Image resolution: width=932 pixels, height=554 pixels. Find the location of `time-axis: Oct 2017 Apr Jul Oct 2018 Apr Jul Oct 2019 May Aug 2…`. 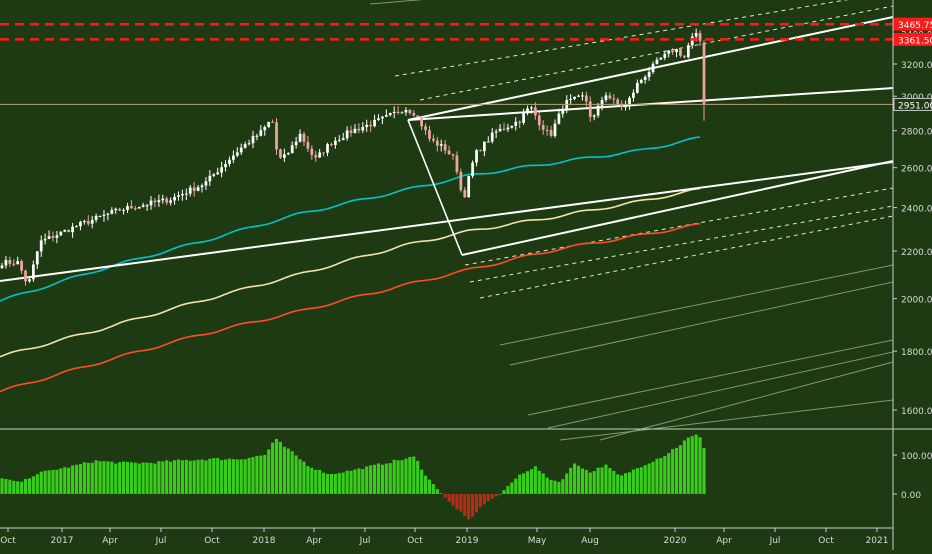

time-axis: Oct 2017 Apr Jul Oct 2018 Apr Jul Oct 2019 May Aug 2… is located at coordinates (444, 537).